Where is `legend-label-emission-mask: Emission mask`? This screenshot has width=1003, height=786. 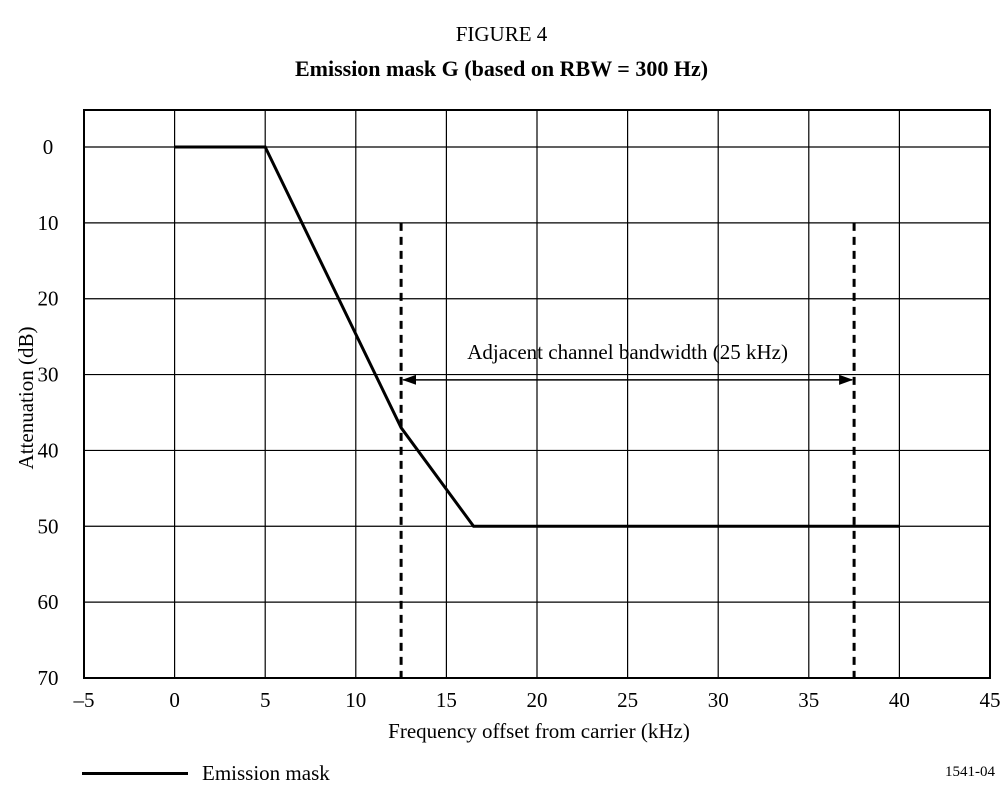 legend-label-emission-mask: Emission mask is located at coordinates (266, 772).